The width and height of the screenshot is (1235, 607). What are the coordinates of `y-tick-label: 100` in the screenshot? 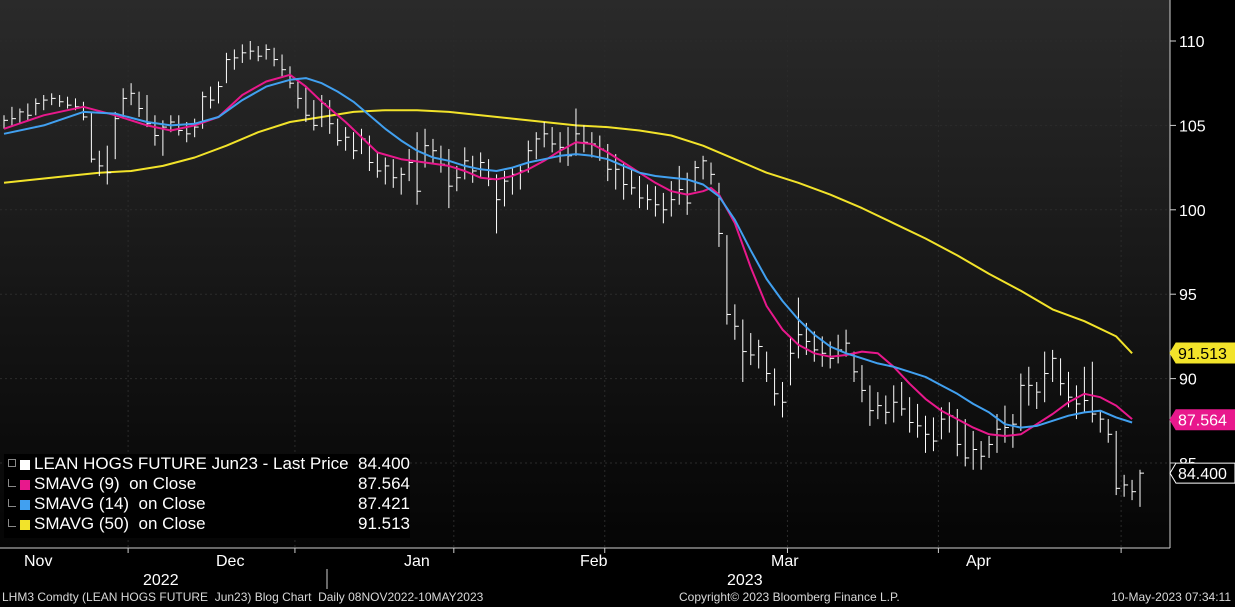 It's located at (1192, 211).